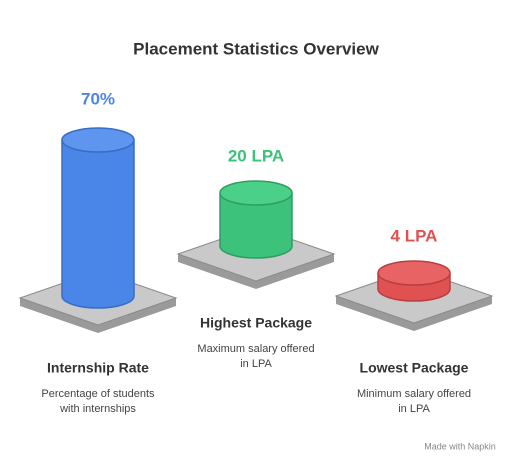  Describe the element at coordinates (98, 394) in the screenshot. I see `item-description: Percentage of students` at that location.